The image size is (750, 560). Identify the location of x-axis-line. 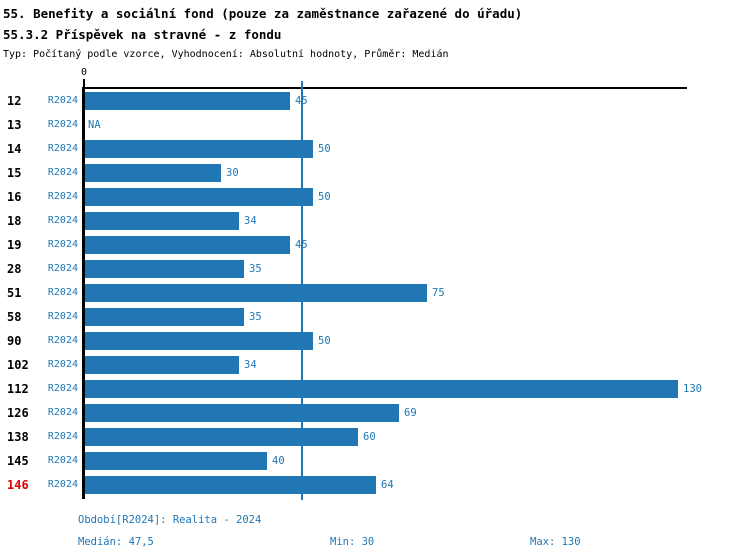
(384, 88).